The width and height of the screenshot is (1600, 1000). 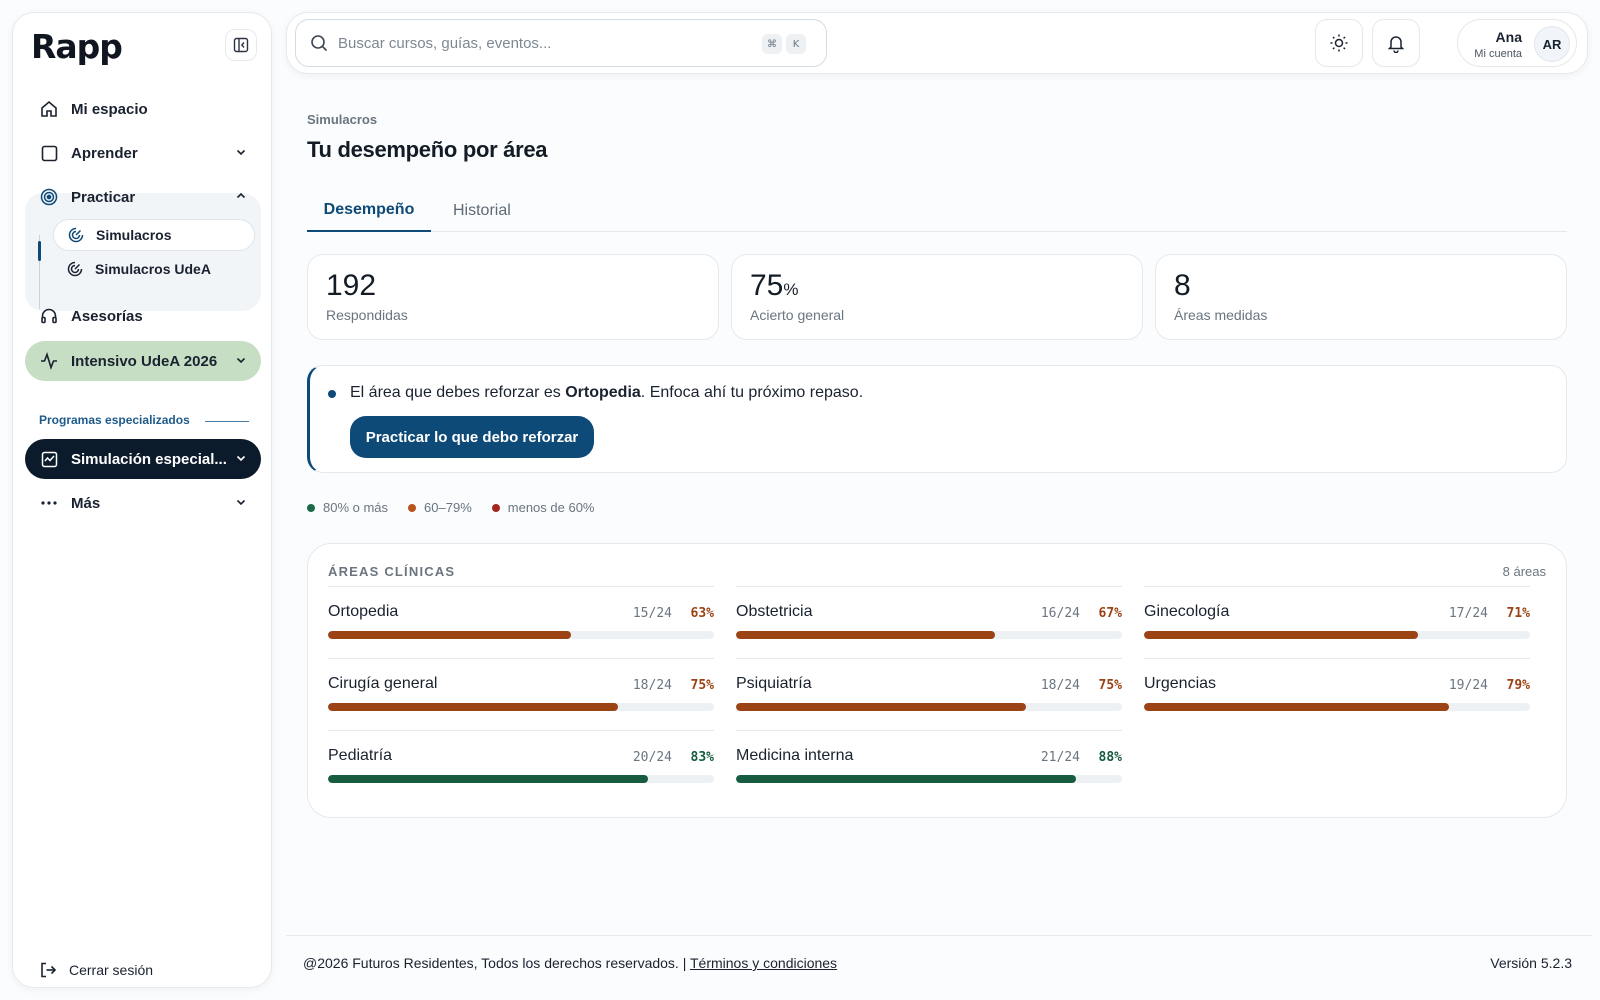 What do you see at coordinates (1337, 614) in the screenshot?
I see `area-row: Ginecología 17/24 71%` at bounding box center [1337, 614].